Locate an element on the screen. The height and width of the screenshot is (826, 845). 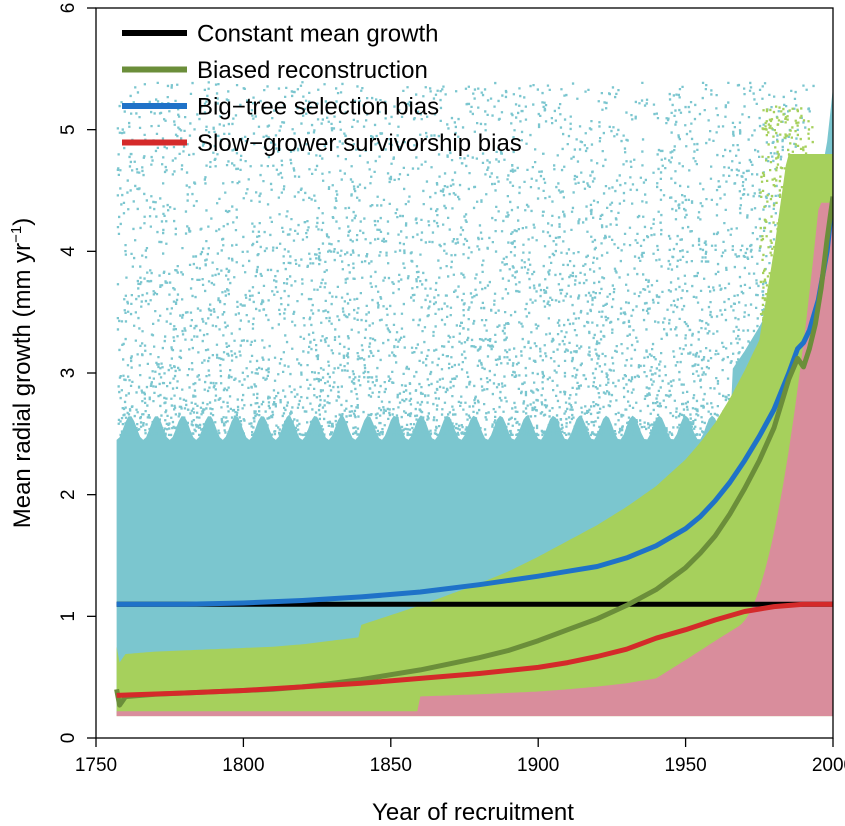
y-axis-title-main: Mean radial growth (mm yr is located at coordinates (22, 385).